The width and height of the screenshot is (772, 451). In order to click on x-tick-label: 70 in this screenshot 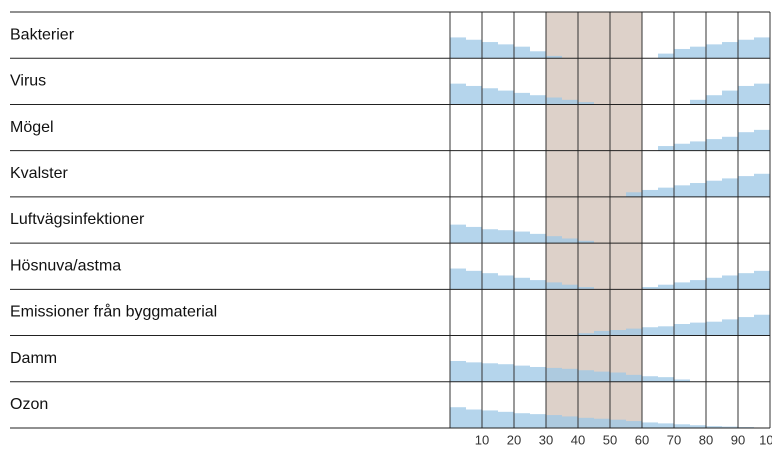, I will do `click(674, 439)`.